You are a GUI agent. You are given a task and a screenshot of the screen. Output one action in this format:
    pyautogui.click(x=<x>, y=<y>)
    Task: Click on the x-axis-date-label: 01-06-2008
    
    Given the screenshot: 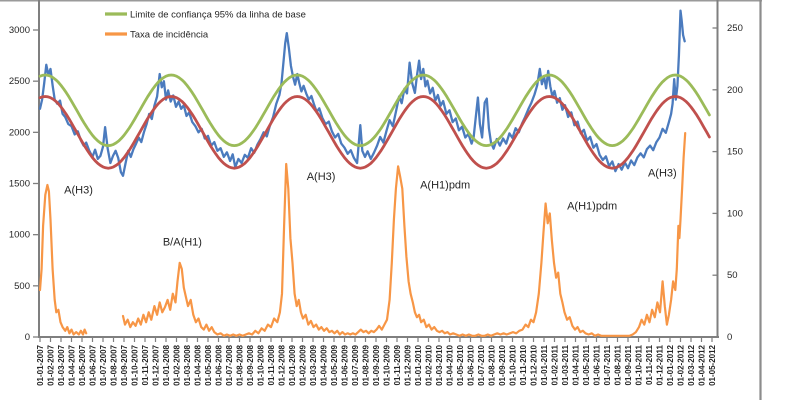 What is the action you would take?
    pyautogui.click(x=219, y=364)
    